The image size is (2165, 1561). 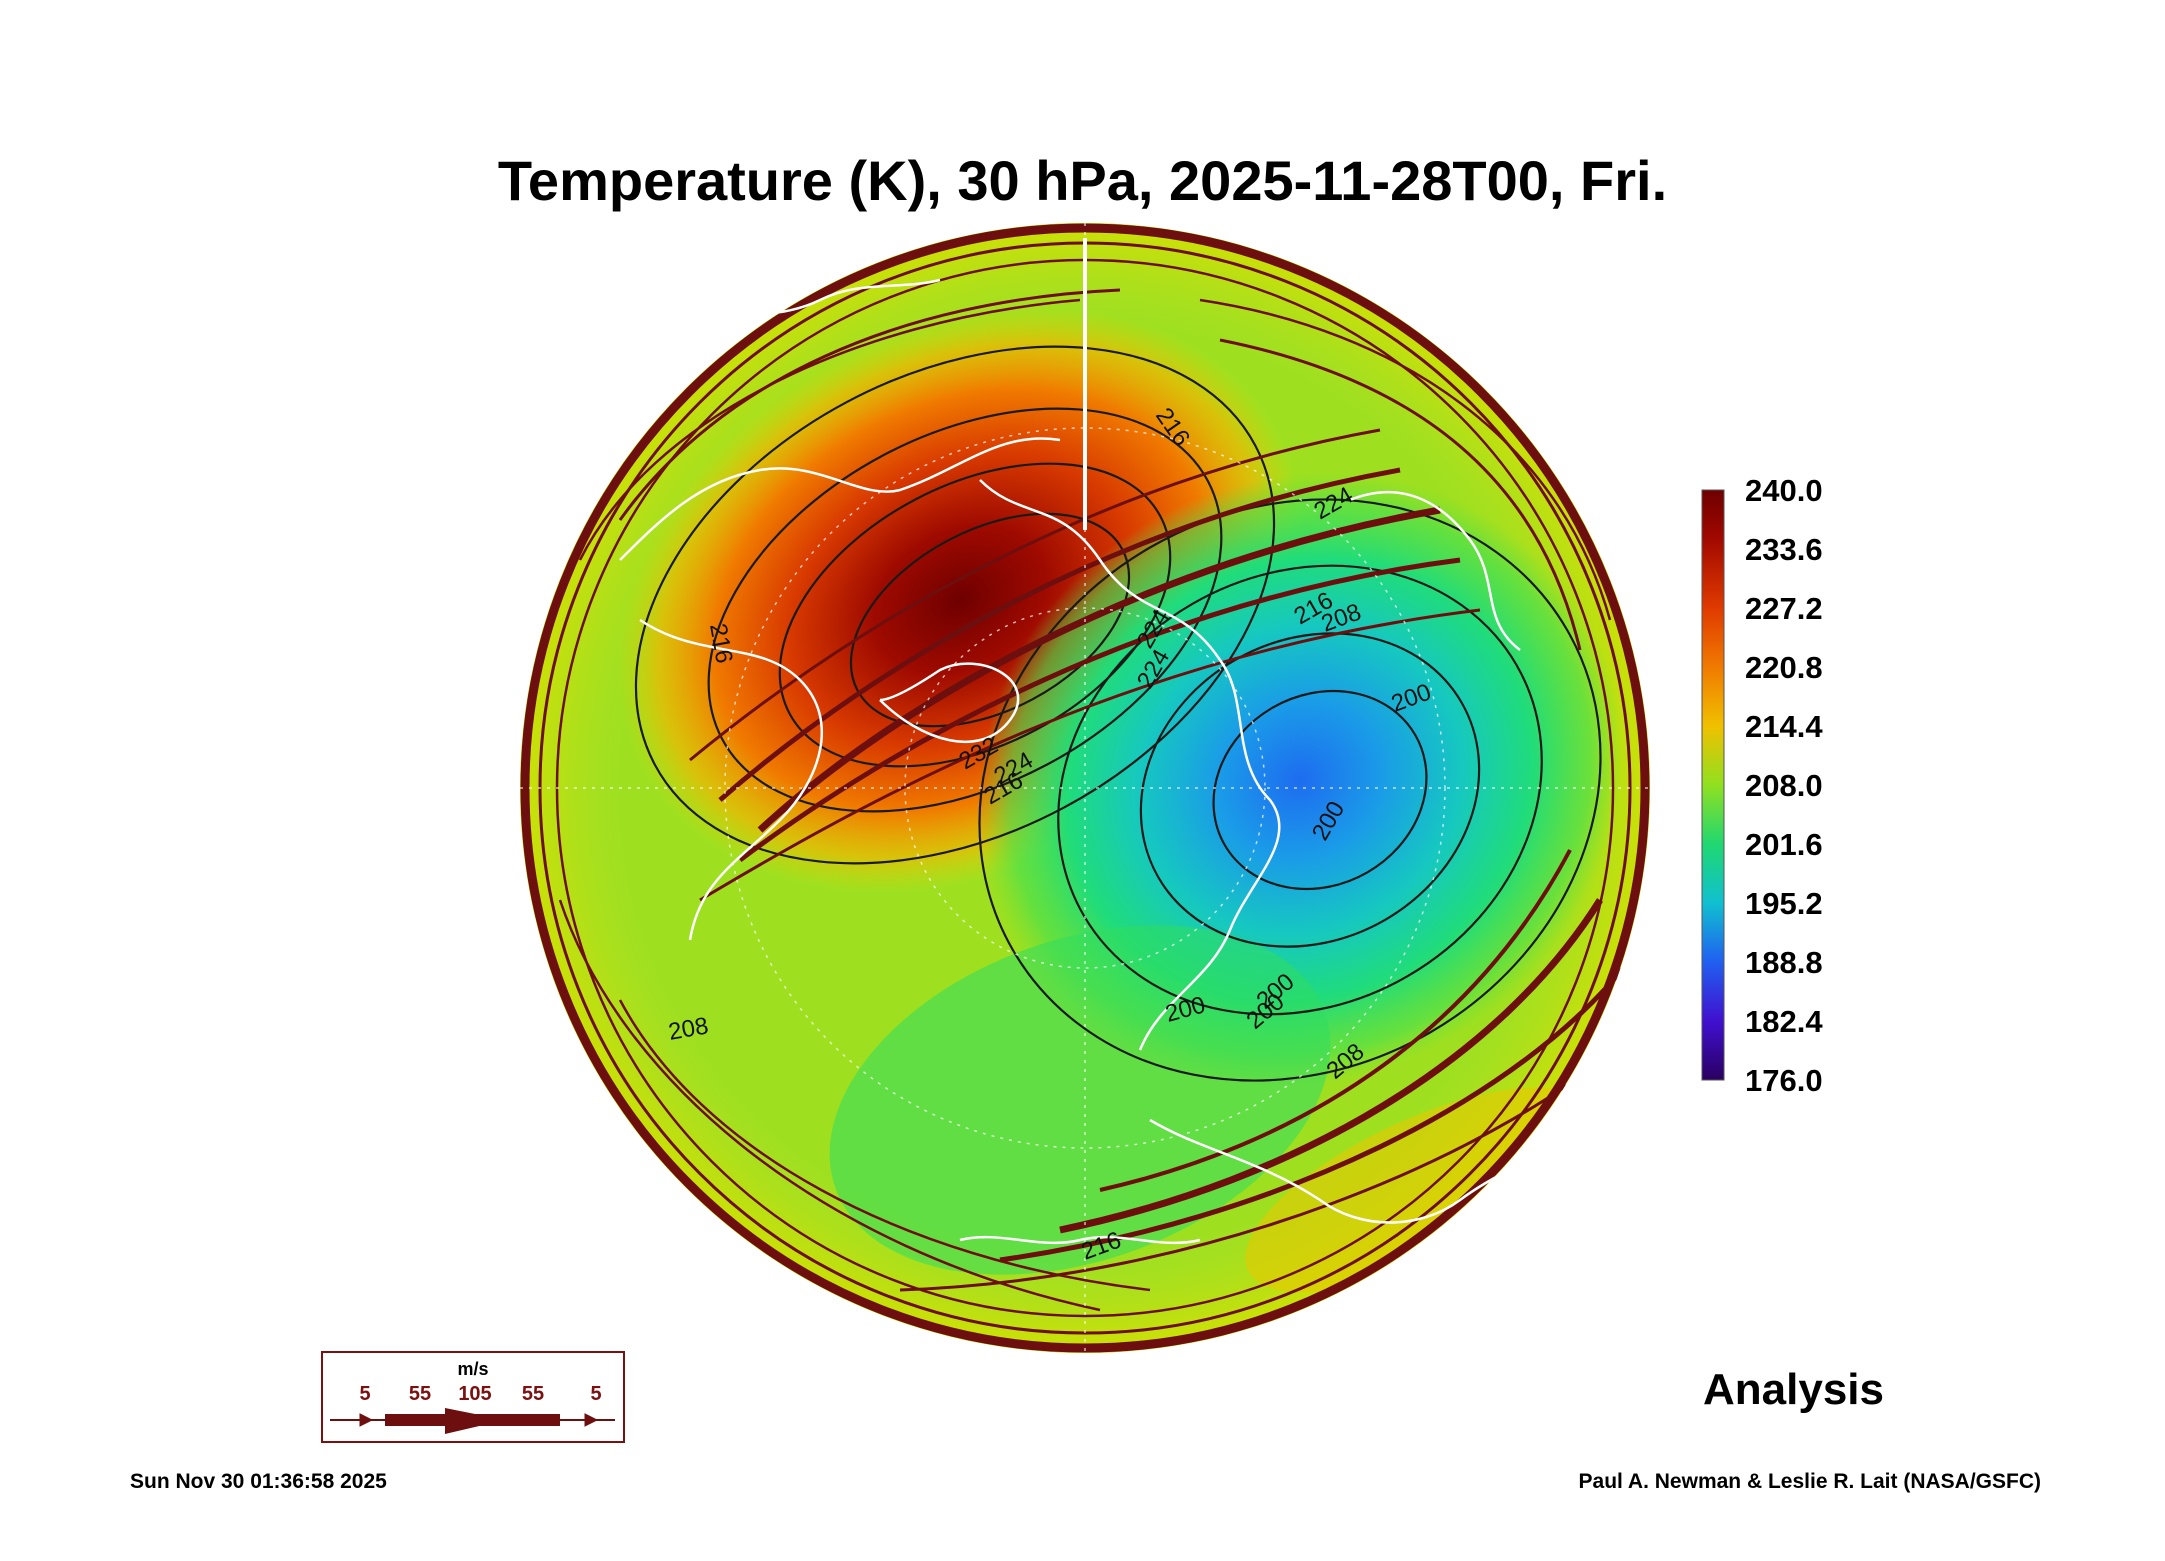 What do you see at coordinates (1784, 962) in the screenshot?
I see `colorbar-label: 188.8` at bounding box center [1784, 962].